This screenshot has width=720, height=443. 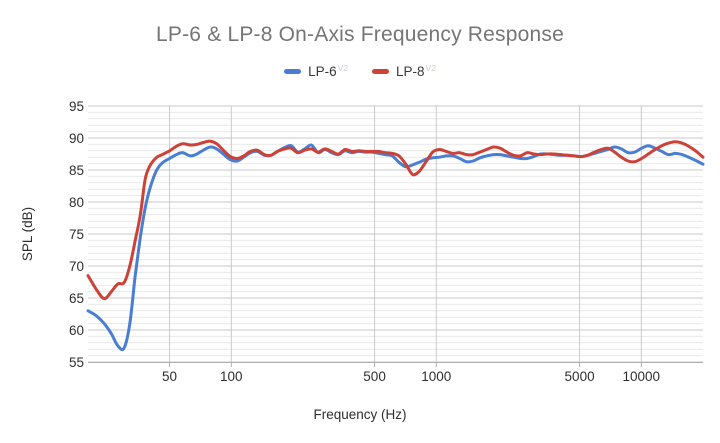 I want to click on svg-text: 1000, so click(x=436, y=376).